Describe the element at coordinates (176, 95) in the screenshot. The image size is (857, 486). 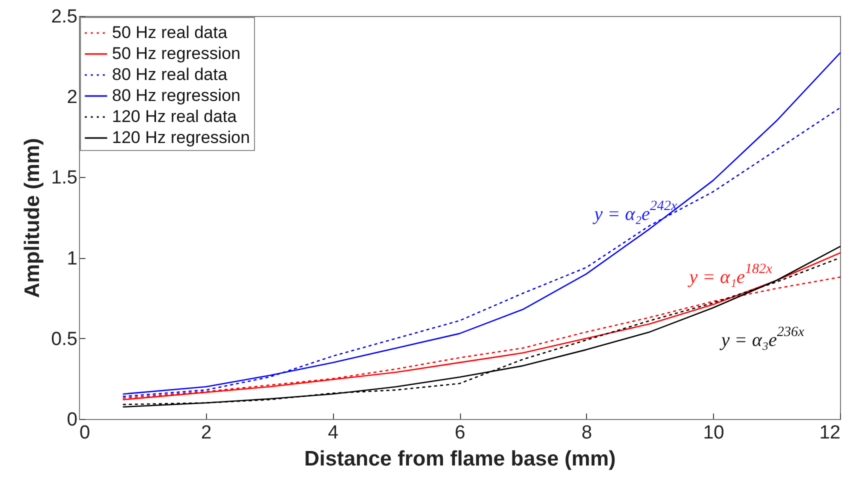
I see `legend-label: 80 Hz regression` at that location.